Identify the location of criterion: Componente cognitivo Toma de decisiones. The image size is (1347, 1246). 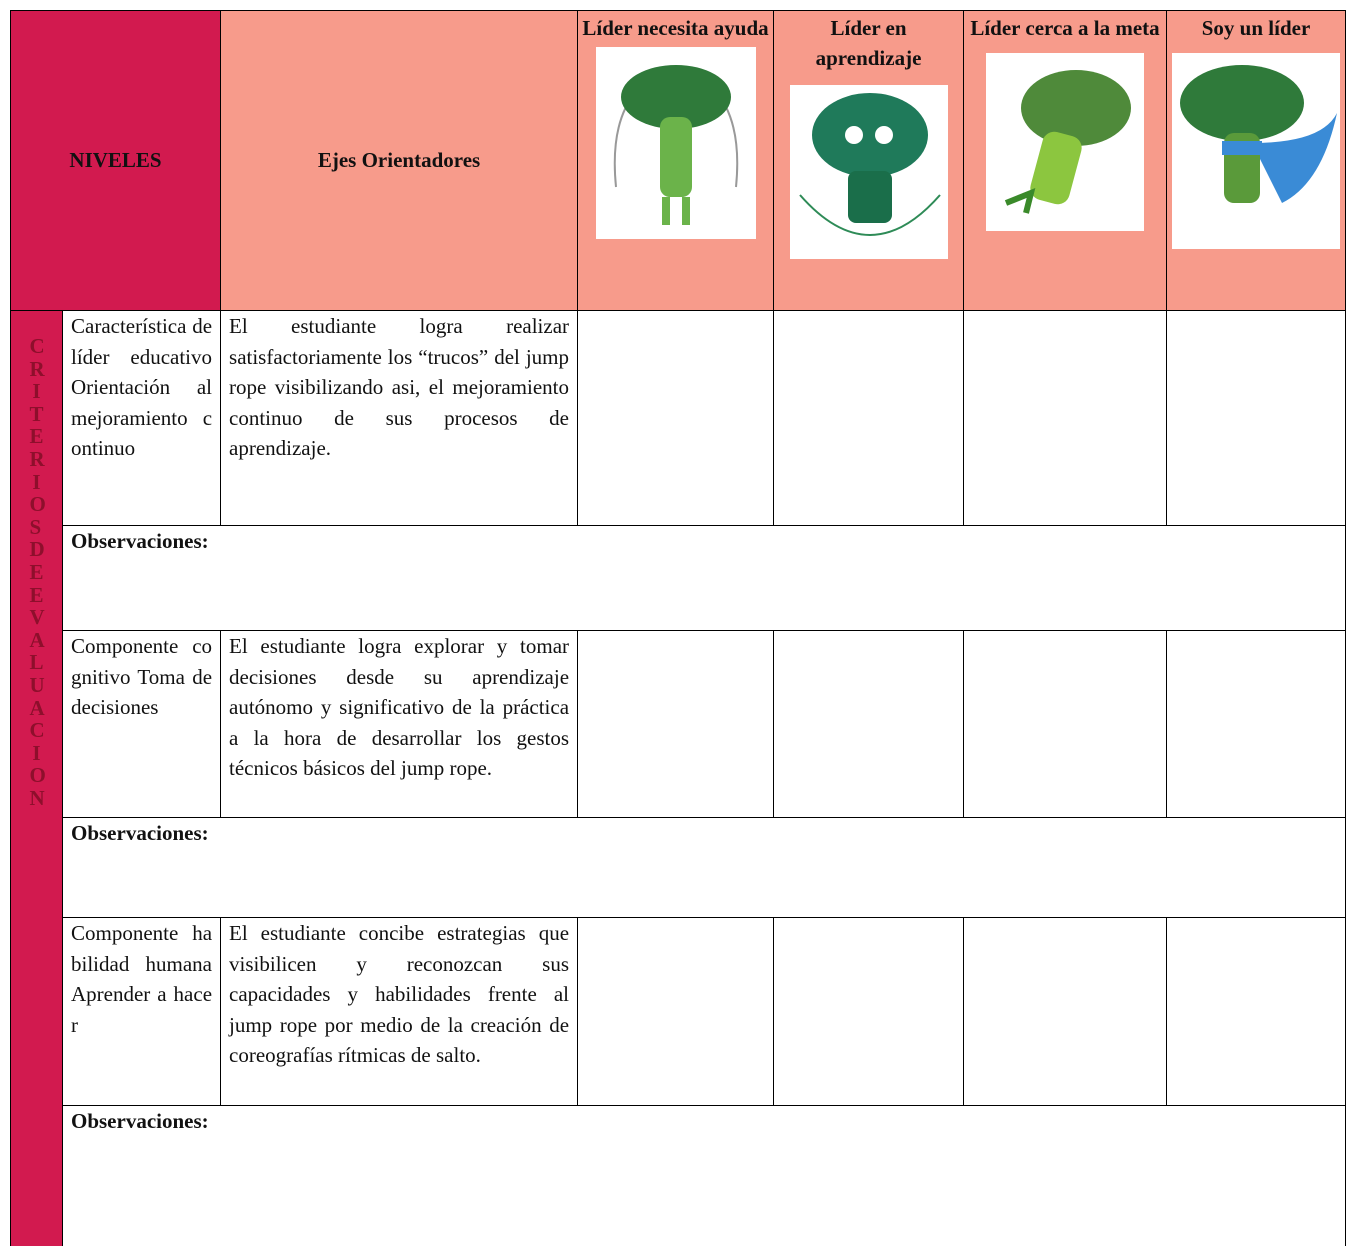
(141, 724).